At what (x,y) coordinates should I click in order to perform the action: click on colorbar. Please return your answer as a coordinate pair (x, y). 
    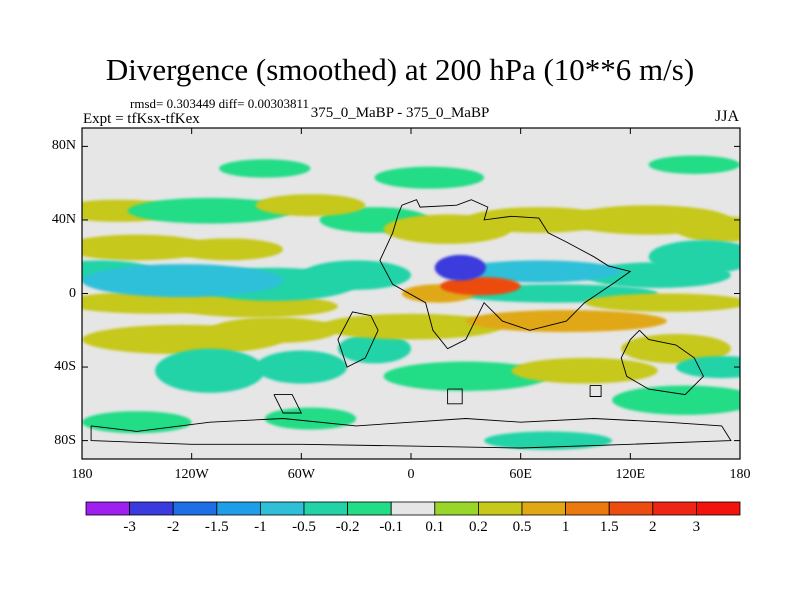
    Looking at the image, I should click on (413, 508).